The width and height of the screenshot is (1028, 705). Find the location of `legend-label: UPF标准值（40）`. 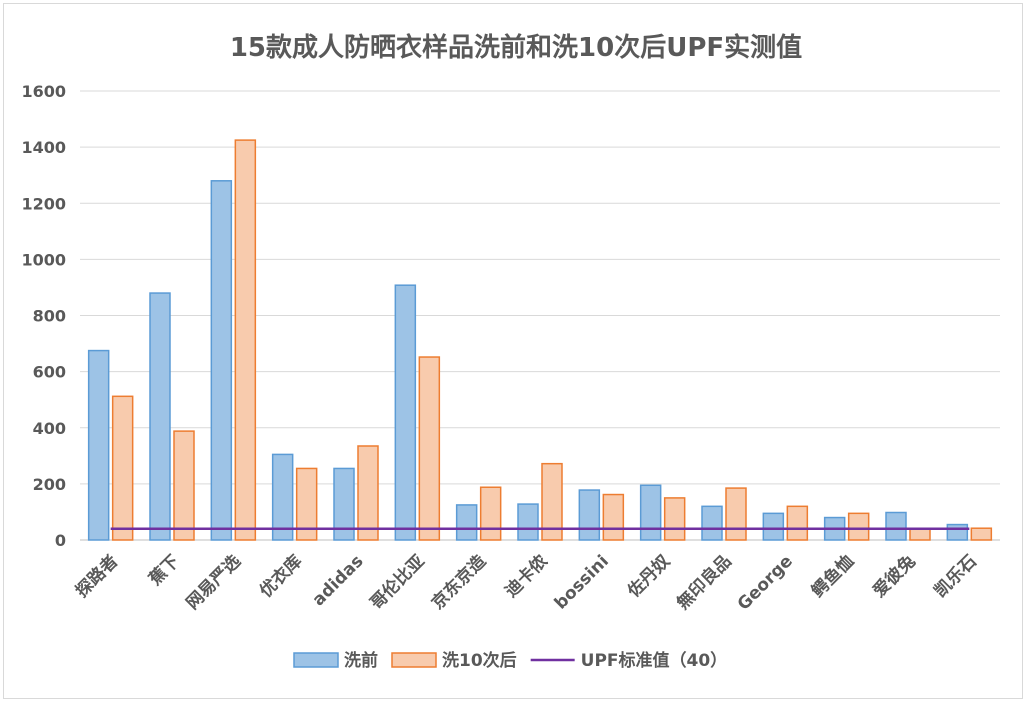

legend-label: UPF标准值（40） is located at coordinates (654, 660).